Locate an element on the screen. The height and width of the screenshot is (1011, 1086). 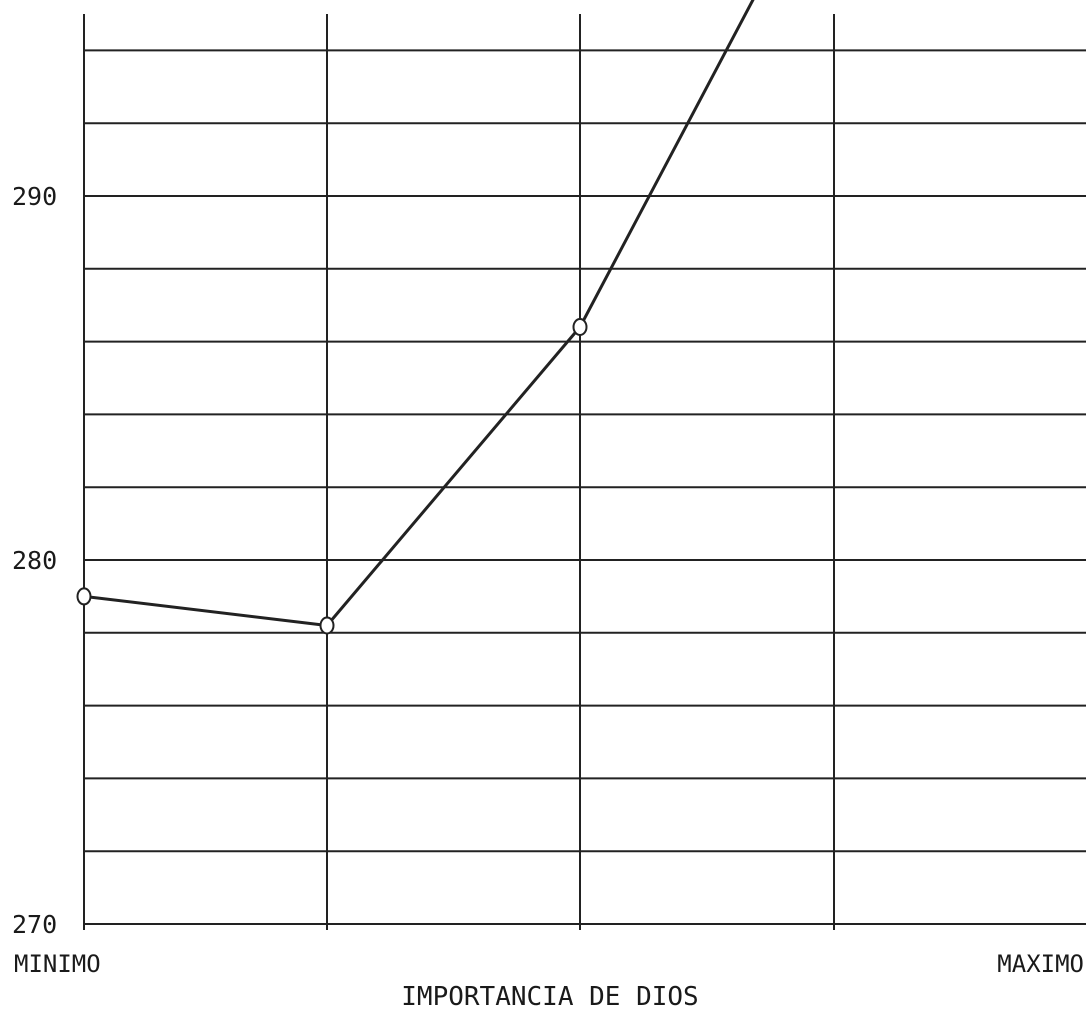
x-axis-max-label: MAXIMO is located at coordinates (1040, 964).